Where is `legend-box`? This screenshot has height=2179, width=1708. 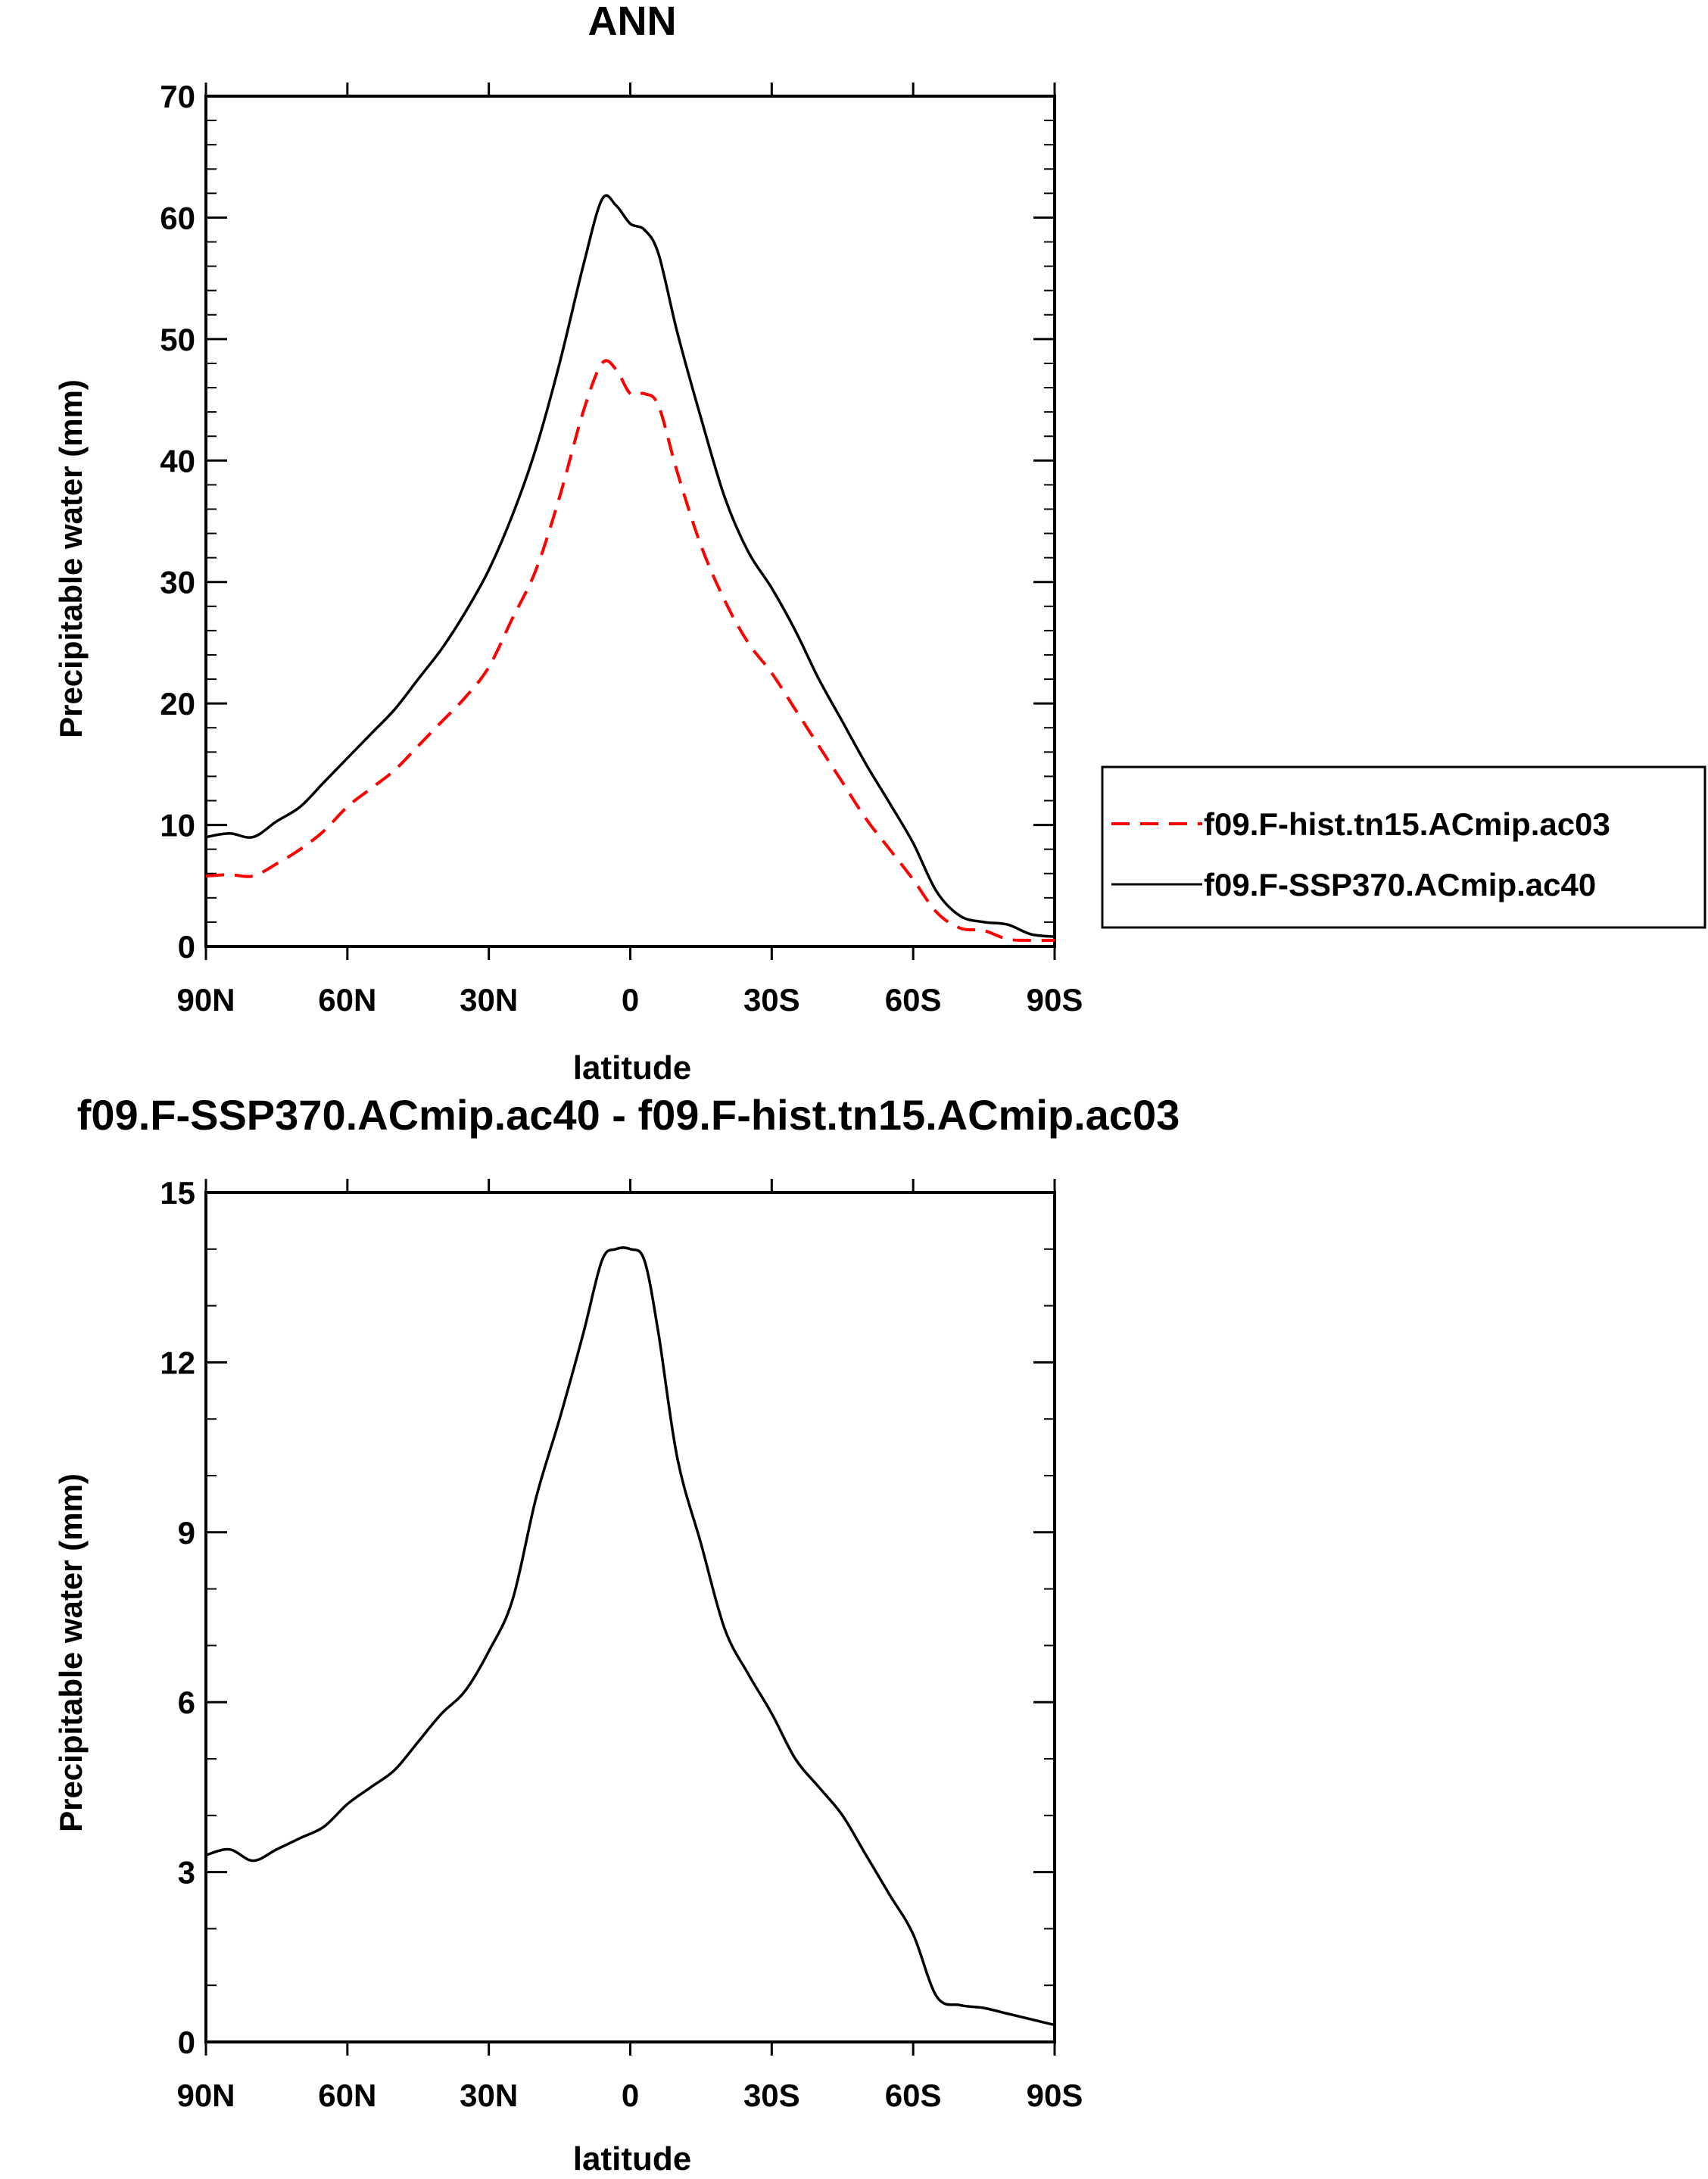
legend-box is located at coordinates (1403, 847).